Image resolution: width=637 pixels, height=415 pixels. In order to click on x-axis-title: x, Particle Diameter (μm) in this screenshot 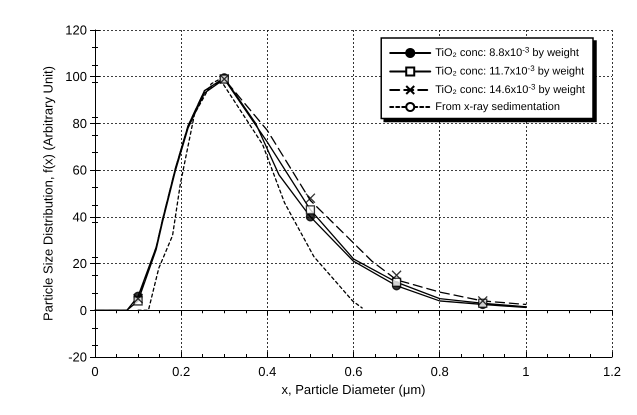, I will do `click(353, 389)`.